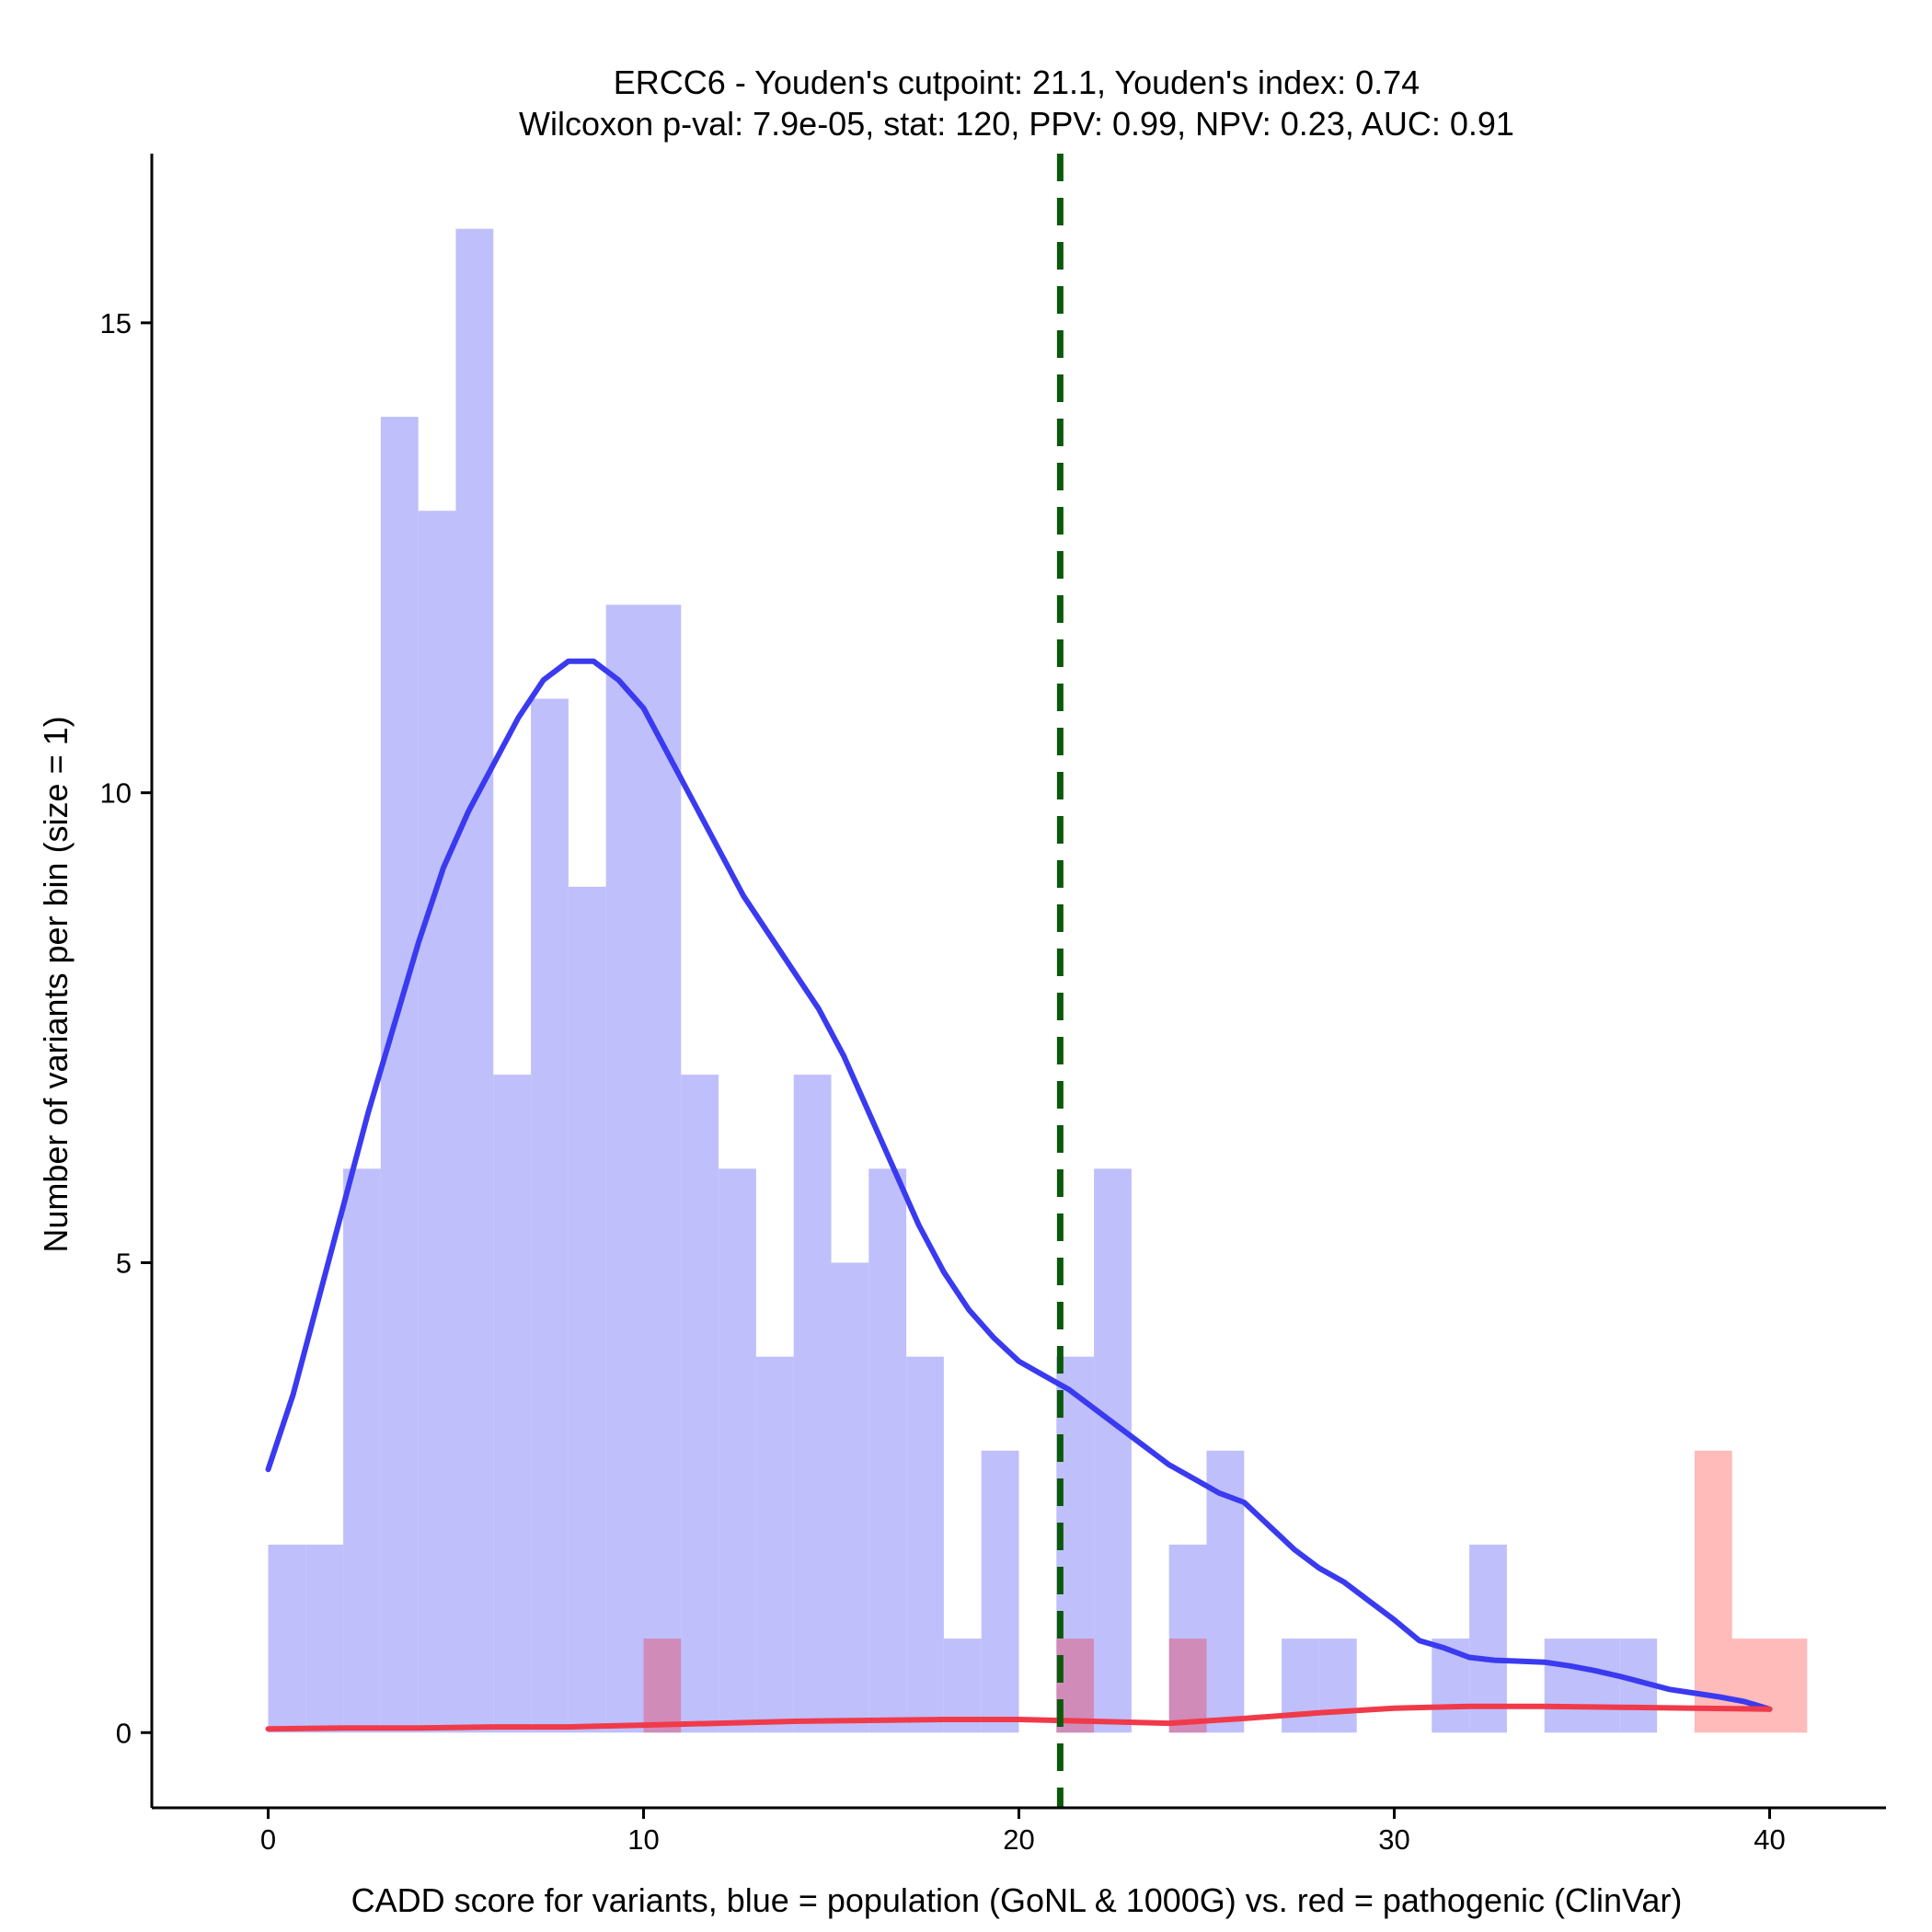  I want to click on x-tick-label-20: 20, so click(1018, 1839).